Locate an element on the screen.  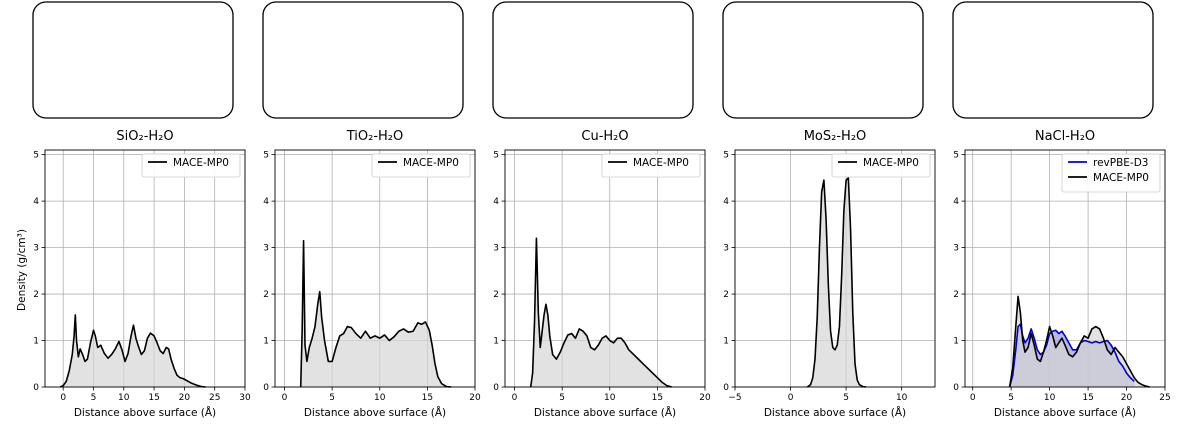
panel-title: TiO₂-H₂O is located at coordinates (375, 136).